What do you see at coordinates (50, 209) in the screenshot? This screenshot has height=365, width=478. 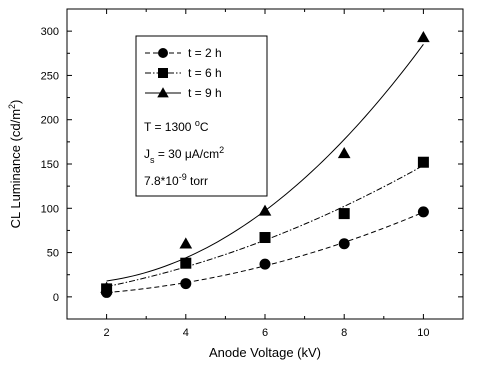 I see `y-tick-label: 100` at bounding box center [50, 209].